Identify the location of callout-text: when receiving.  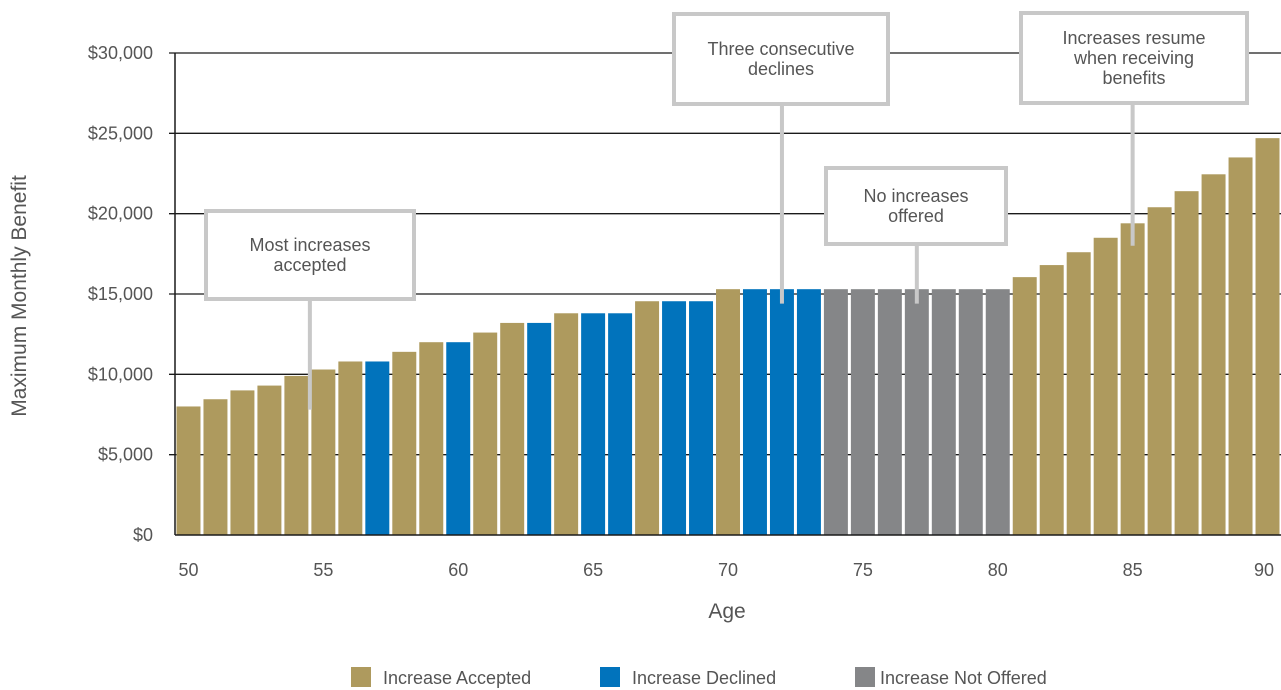
(1133, 58).